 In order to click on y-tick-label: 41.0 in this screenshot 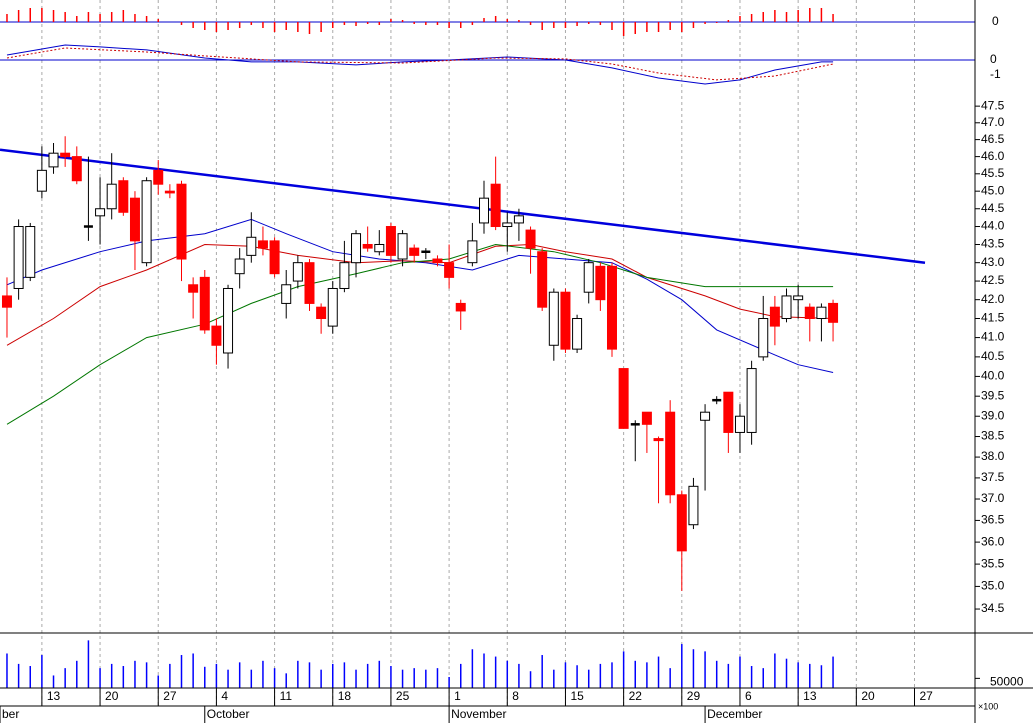, I will do `click(993, 337)`.